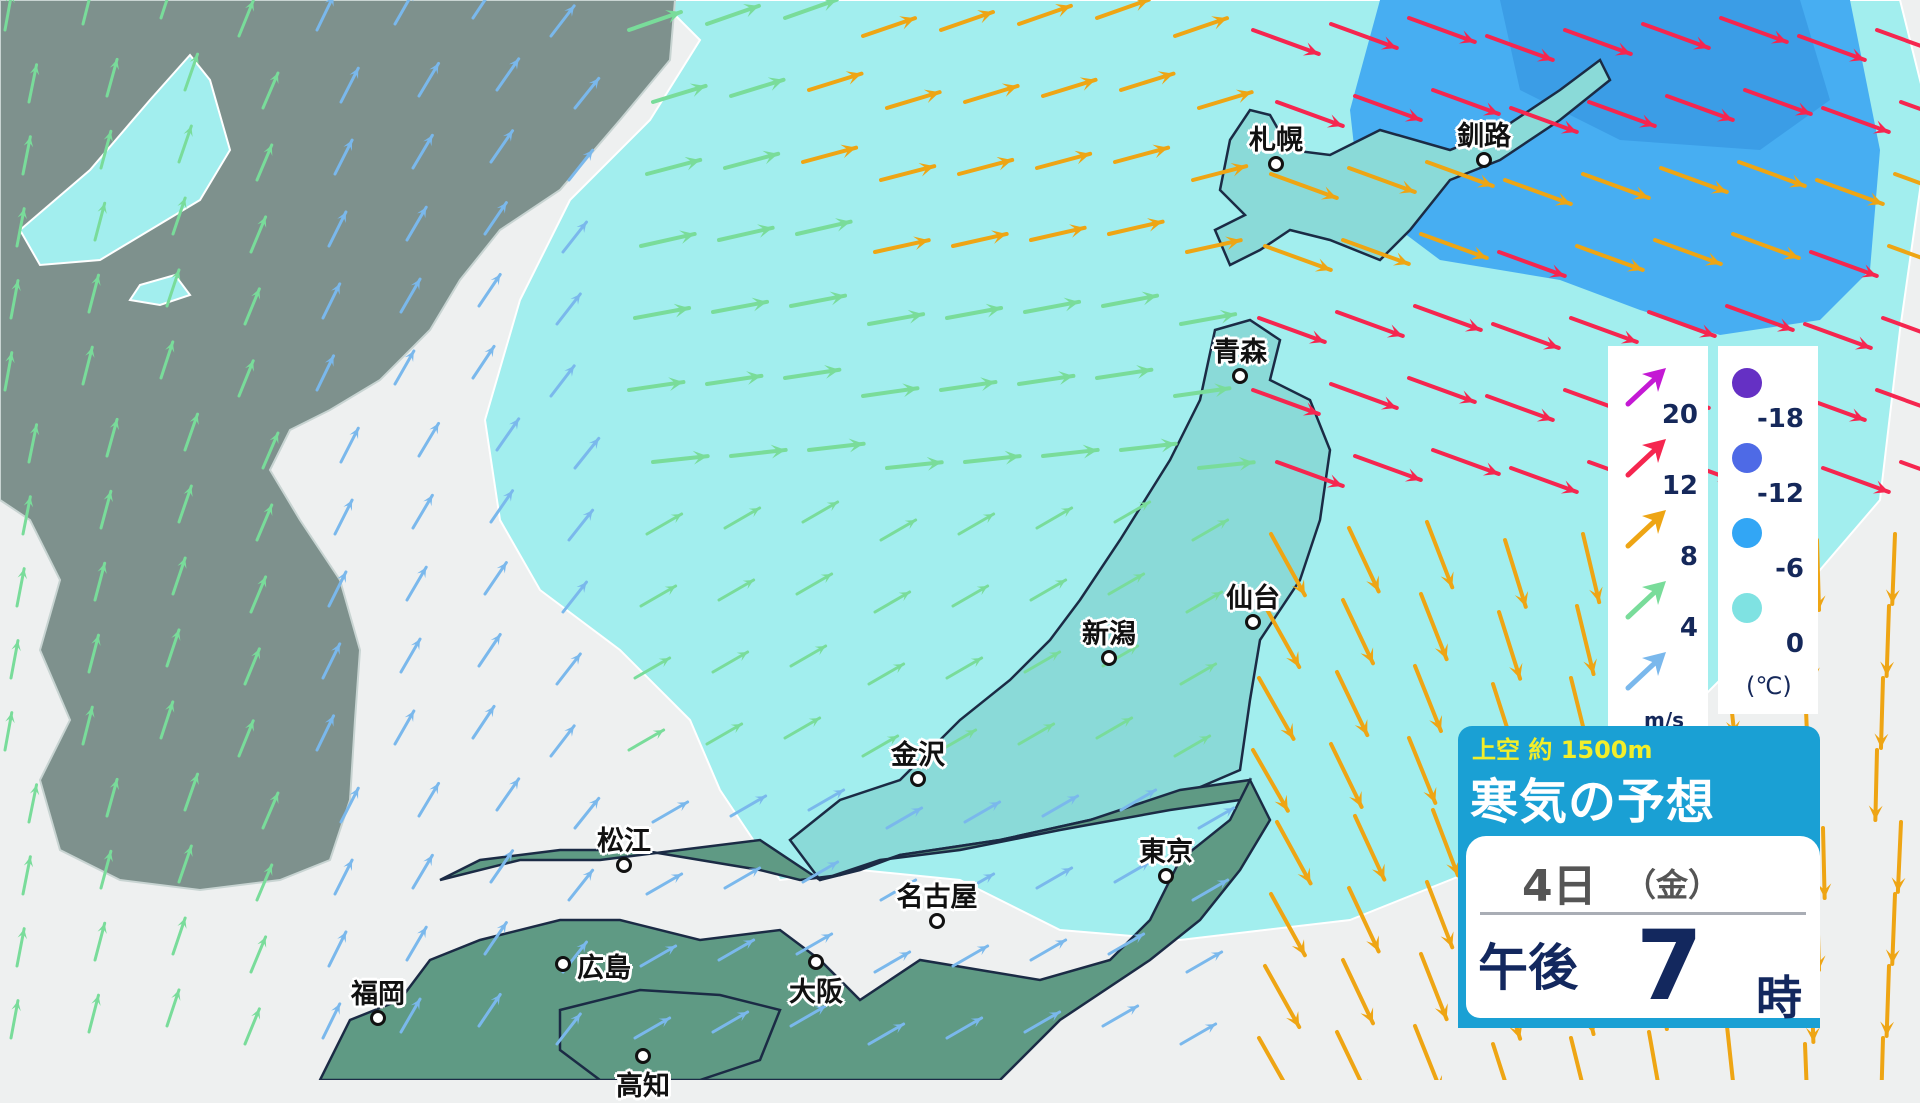 The height and width of the screenshot is (1103, 1920). What do you see at coordinates (1253, 598) in the screenshot?
I see `city-label: 仙台` at bounding box center [1253, 598].